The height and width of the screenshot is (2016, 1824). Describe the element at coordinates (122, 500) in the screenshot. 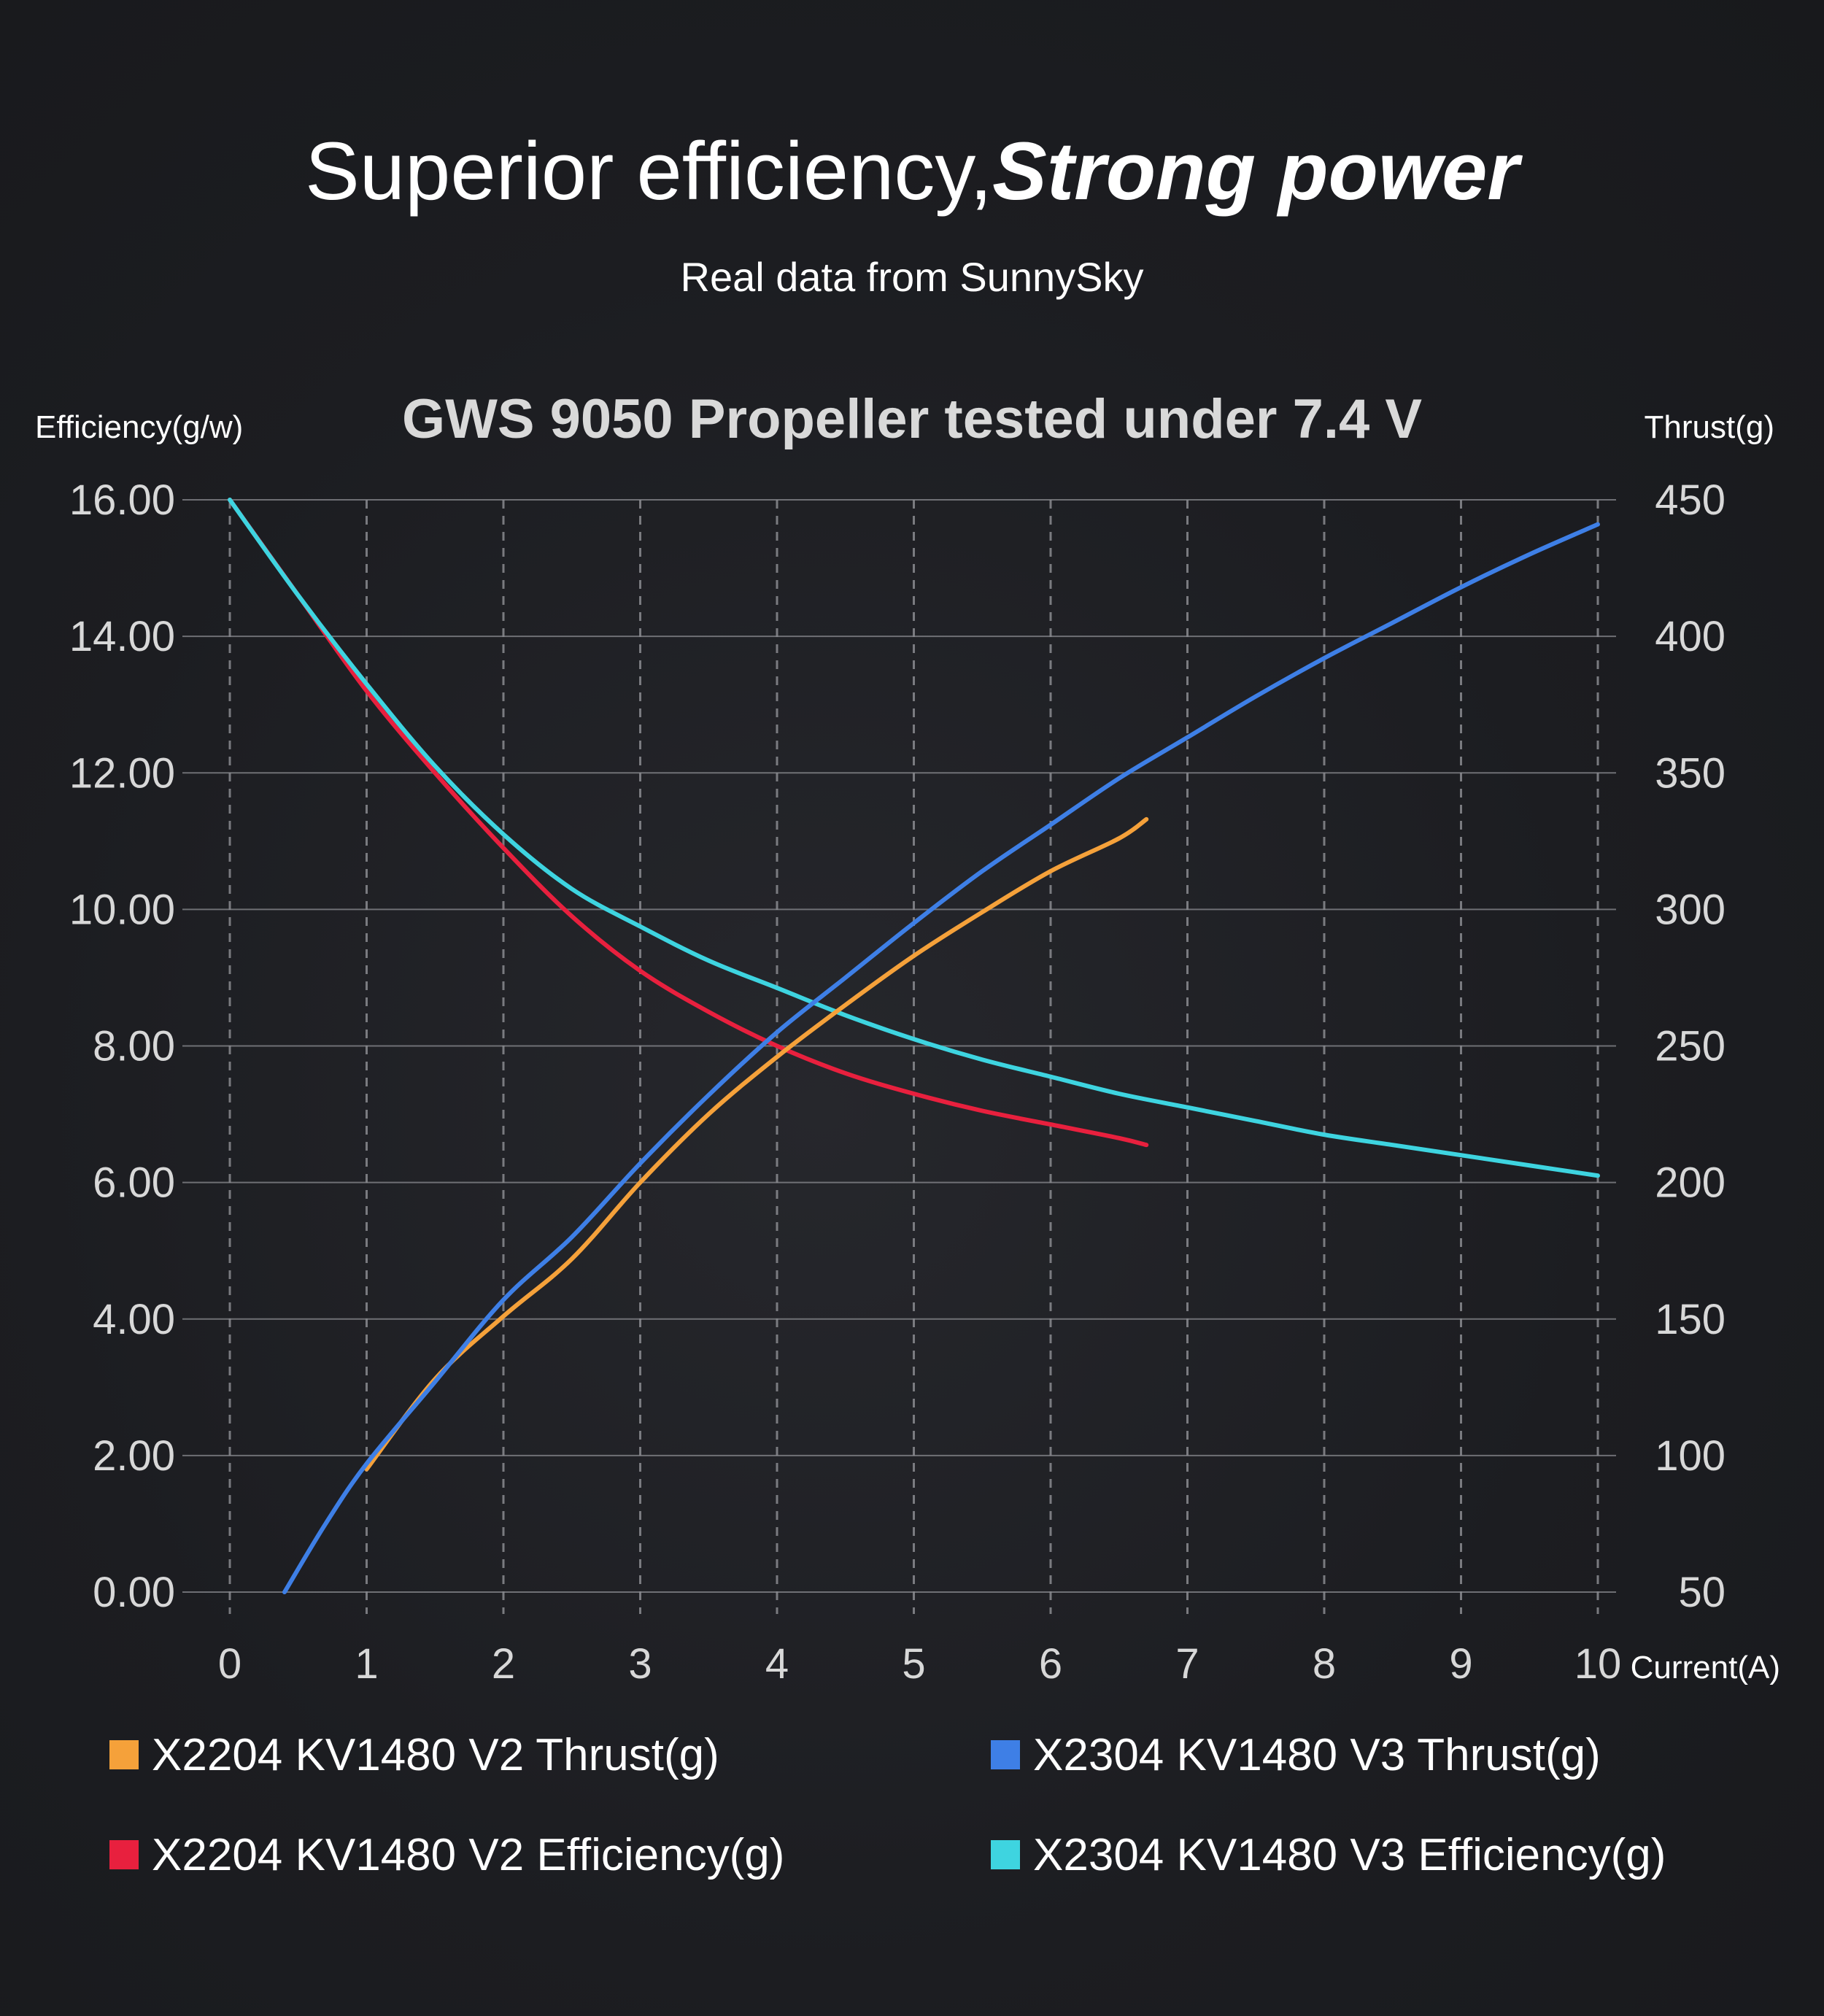

I see `y-tick-label-left: 16.00` at that location.